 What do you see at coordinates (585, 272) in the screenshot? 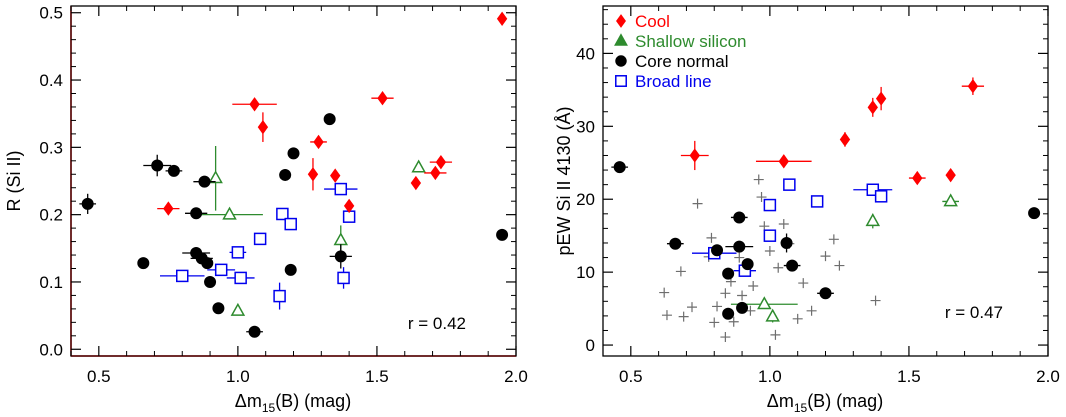
I see `y-tick-label: 10` at bounding box center [585, 272].